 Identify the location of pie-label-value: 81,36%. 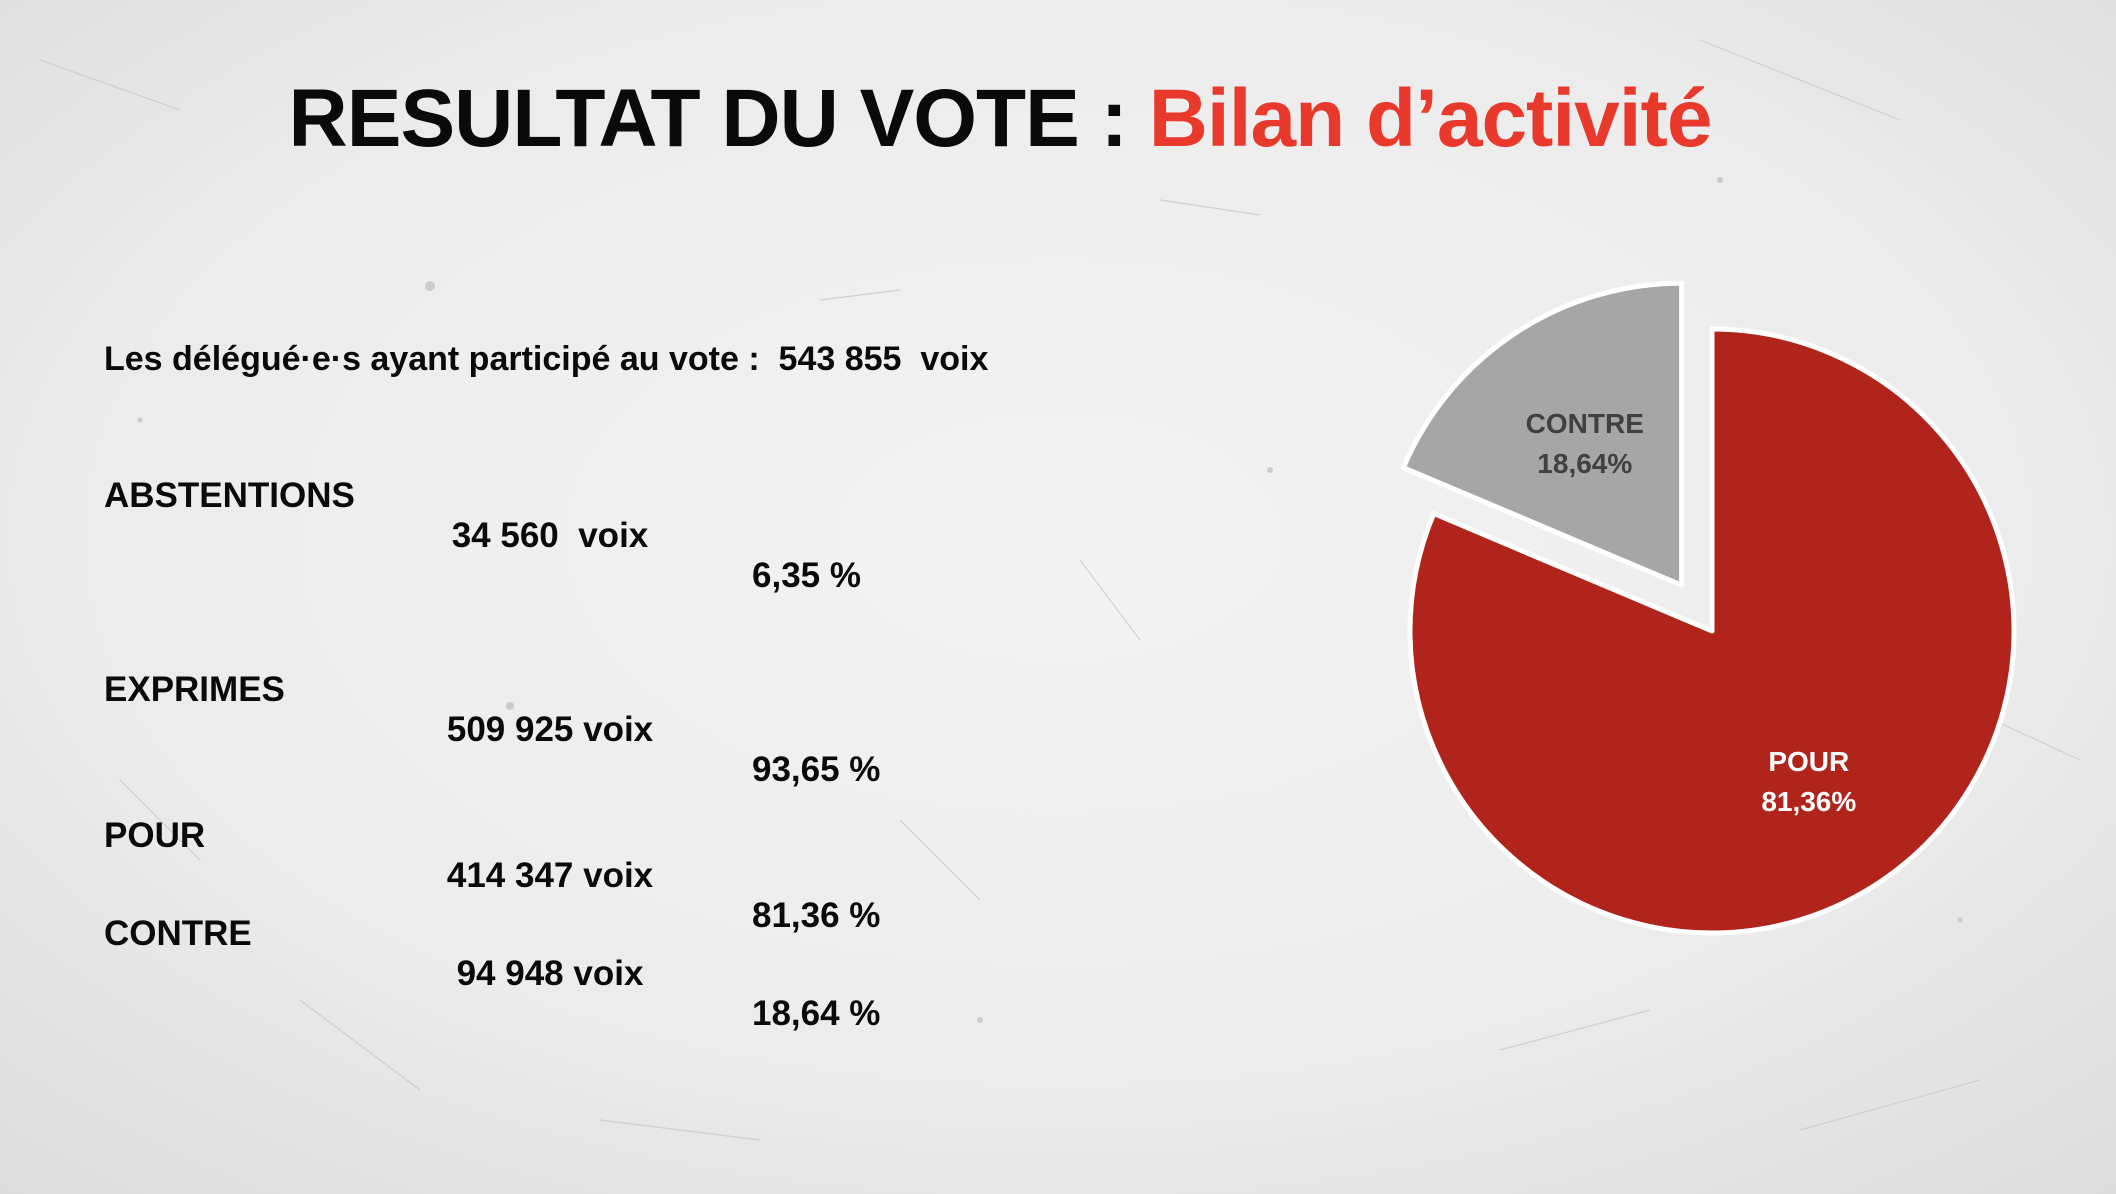
(1808, 801).